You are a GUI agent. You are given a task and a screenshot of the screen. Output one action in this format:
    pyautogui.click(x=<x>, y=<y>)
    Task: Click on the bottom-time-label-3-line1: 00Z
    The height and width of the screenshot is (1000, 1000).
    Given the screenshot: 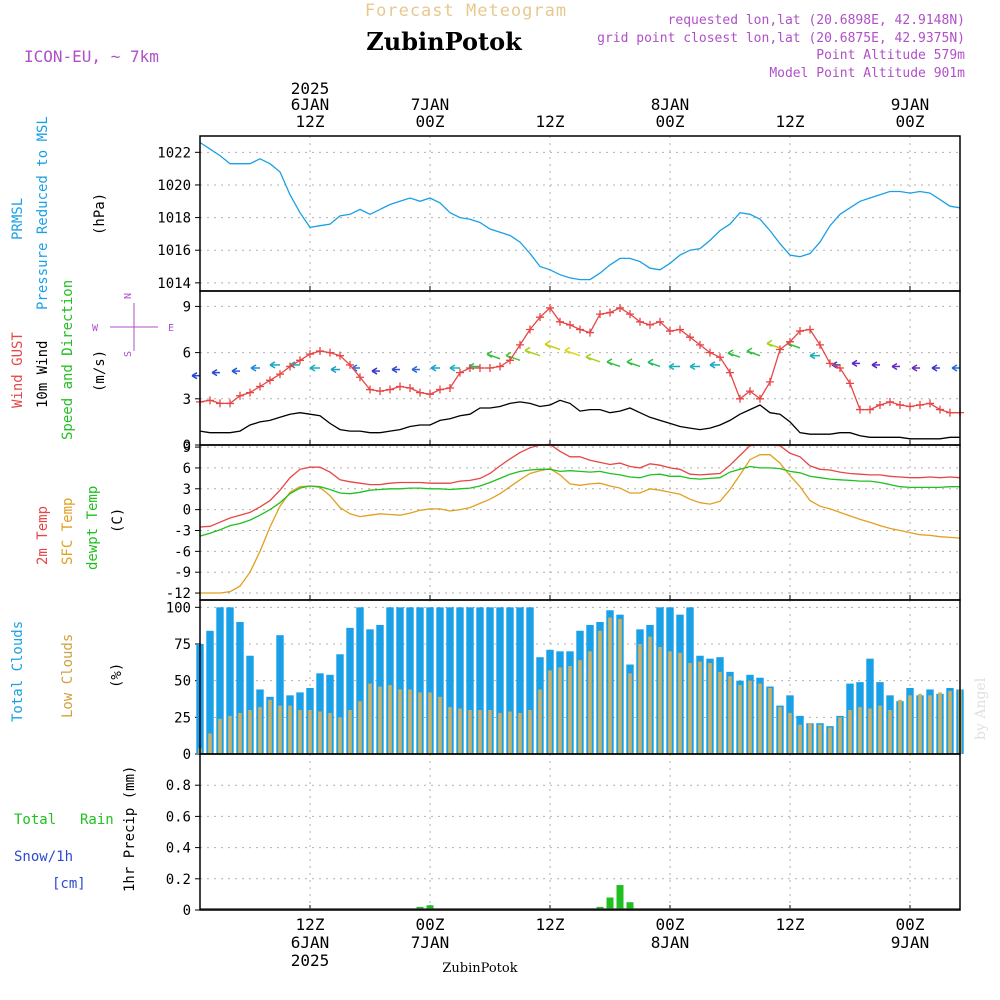 What is the action you would take?
    pyautogui.click(x=670, y=924)
    